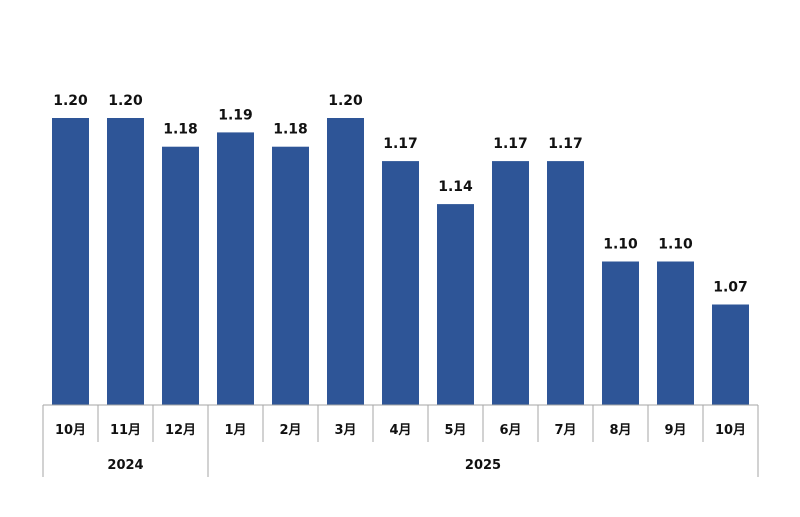 This screenshot has height=517, width=800. What do you see at coordinates (180, 430) in the screenshot?
I see `x-tick-label-2: 12月` at bounding box center [180, 430].